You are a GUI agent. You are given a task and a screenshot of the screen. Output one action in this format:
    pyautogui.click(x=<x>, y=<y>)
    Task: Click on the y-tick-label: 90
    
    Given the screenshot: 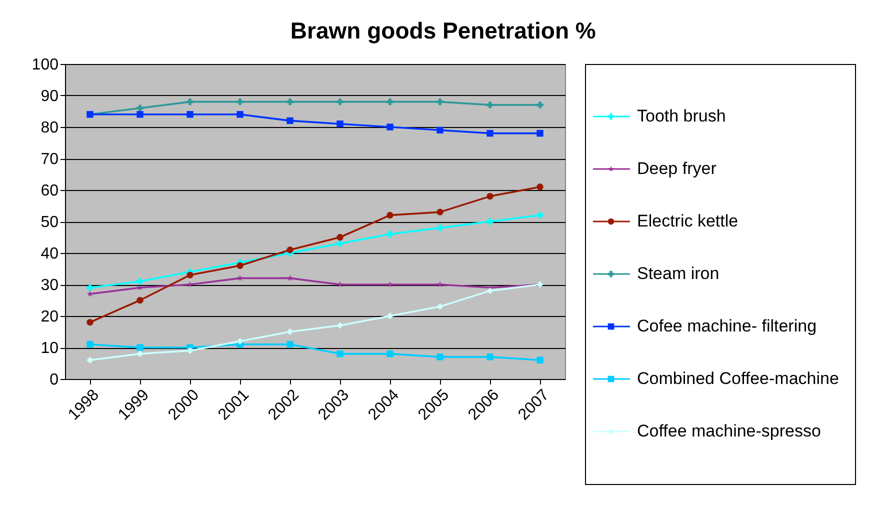 What is the action you would take?
    pyautogui.click(x=49, y=96)
    